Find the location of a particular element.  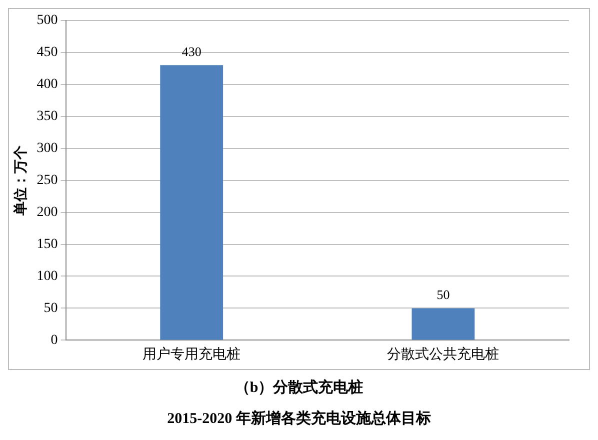

y-tick-label: 200 is located at coordinates (47, 212).